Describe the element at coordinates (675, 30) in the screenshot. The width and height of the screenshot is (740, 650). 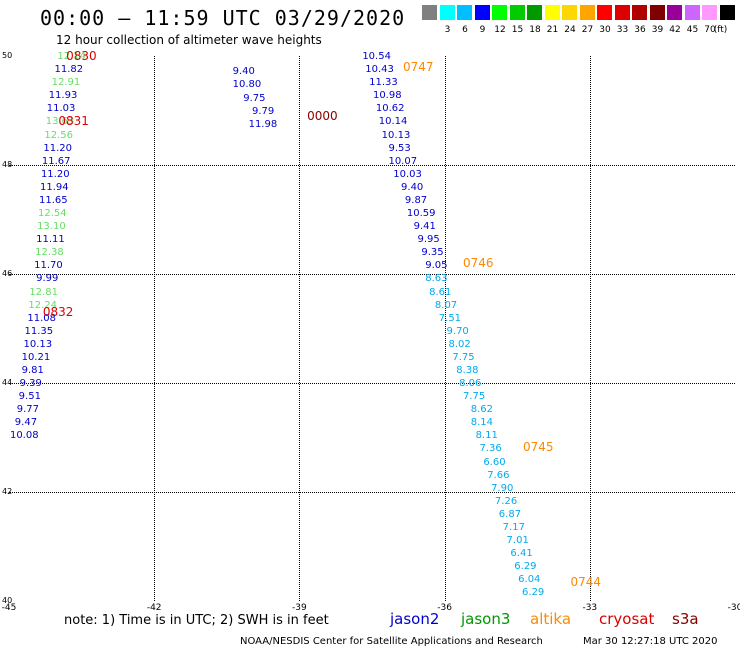
I see `color-scale-tick: 42` at that location.